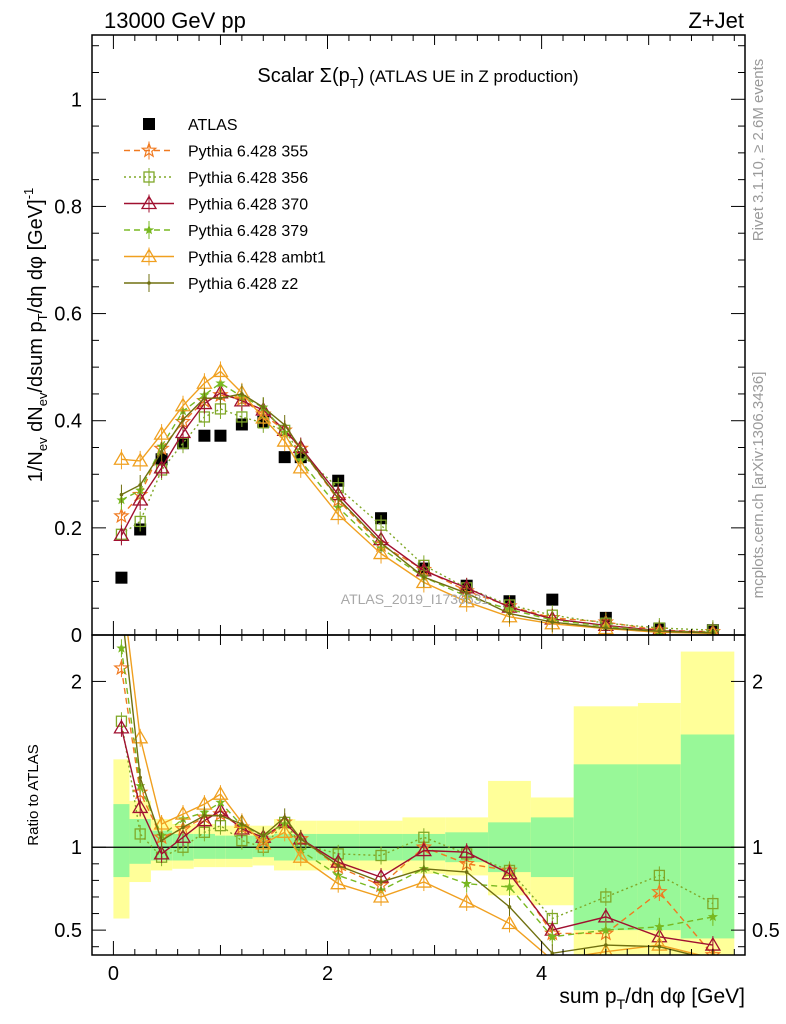 Image resolution: width=786 pixels, height=1024 pixels. What do you see at coordinates (35, 335) in the screenshot?
I see `svg-text:1/Nev dNev/dsum pT/dη dφ [GeV]: 1/Nev dNev/dsum pT/dη dφ [GeV]-1` at bounding box center [35, 335].